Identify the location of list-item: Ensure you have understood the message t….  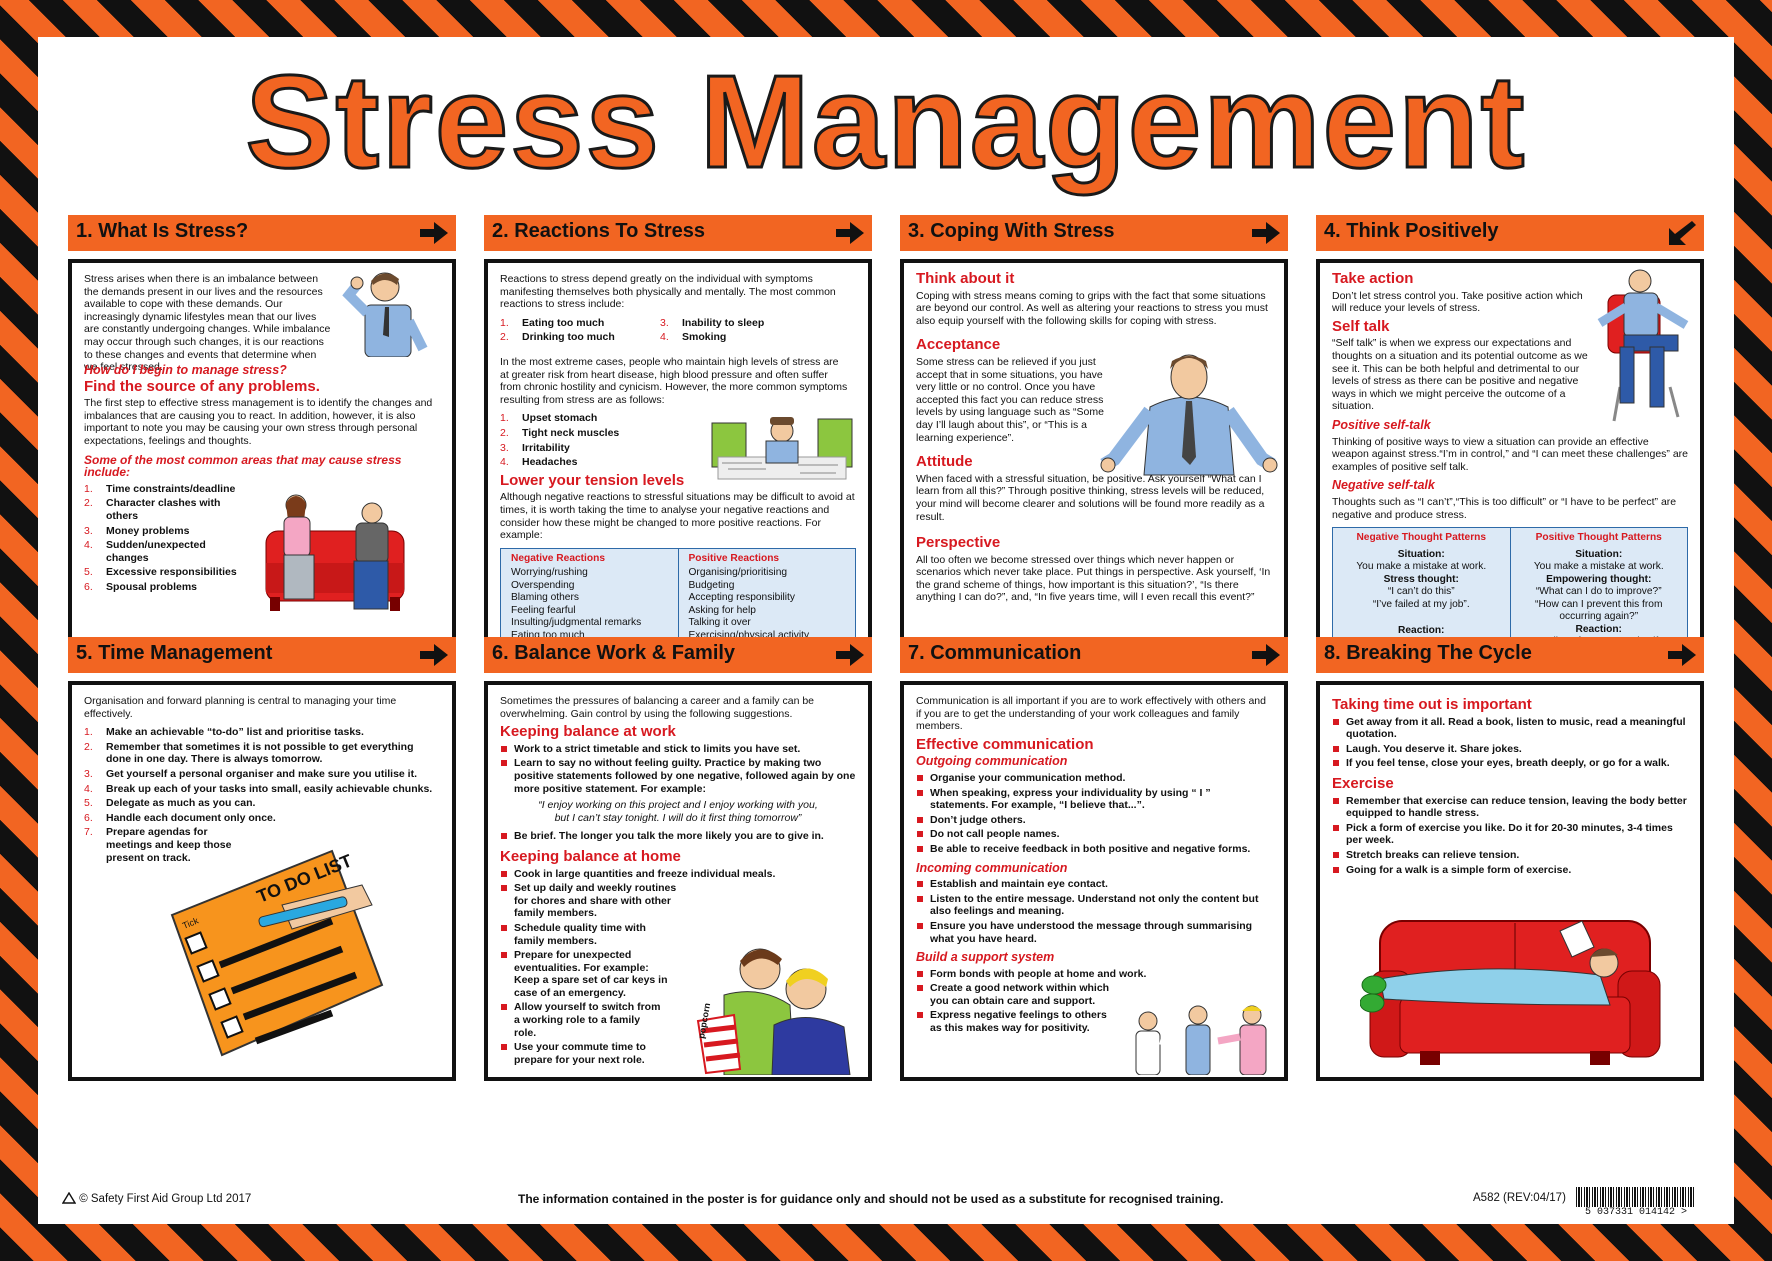
(1094, 932).